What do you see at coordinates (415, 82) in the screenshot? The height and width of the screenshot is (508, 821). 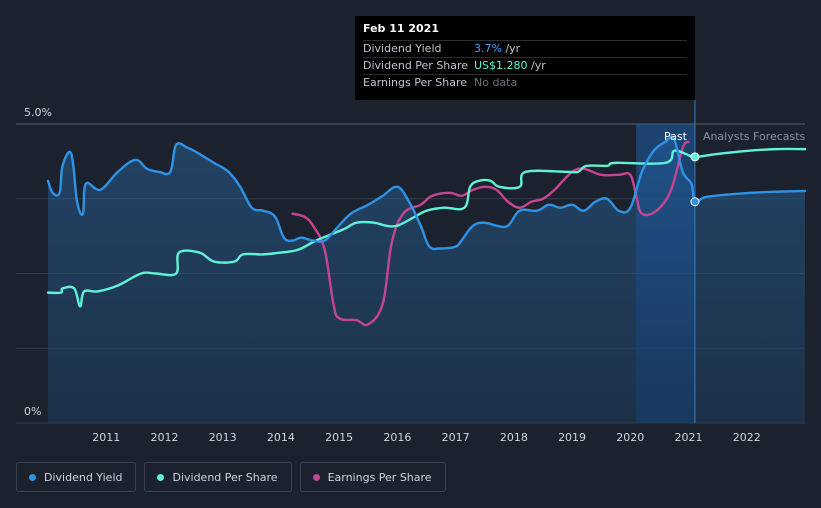 I see `tooltip-label: Earnings Per Share` at bounding box center [415, 82].